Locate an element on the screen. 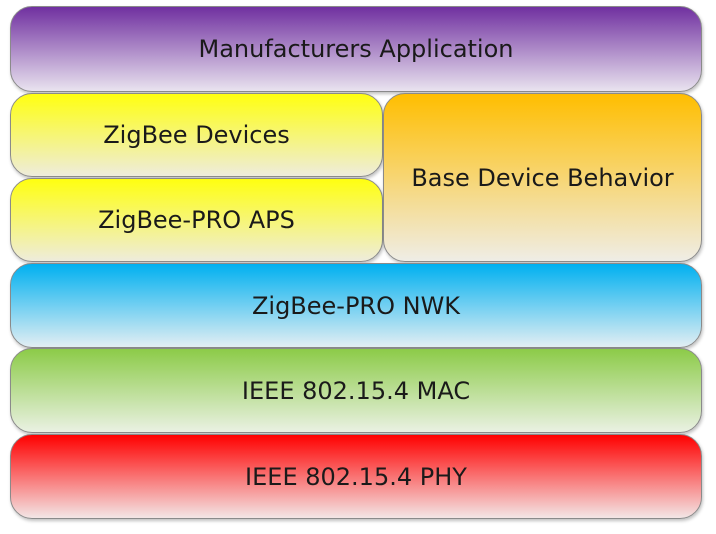 This screenshot has width=716, height=534. layer-base-device-behavior: Base Device Behavior is located at coordinates (542, 177).